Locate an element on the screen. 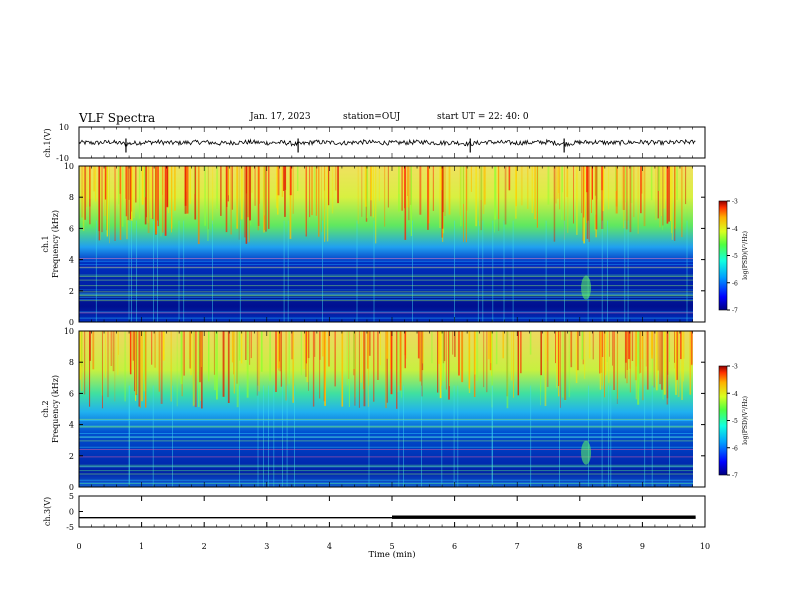 The height and width of the screenshot is (612, 792). ch1-ytick-label: -10 is located at coordinates (62, 158).